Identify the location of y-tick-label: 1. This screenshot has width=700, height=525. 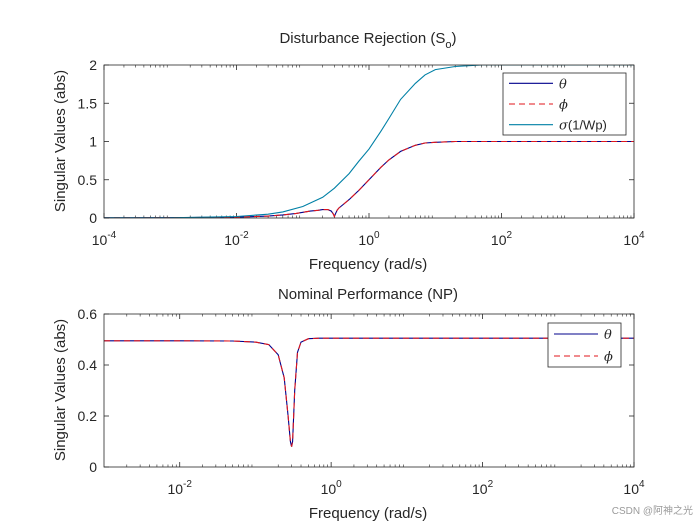
(93, 142).